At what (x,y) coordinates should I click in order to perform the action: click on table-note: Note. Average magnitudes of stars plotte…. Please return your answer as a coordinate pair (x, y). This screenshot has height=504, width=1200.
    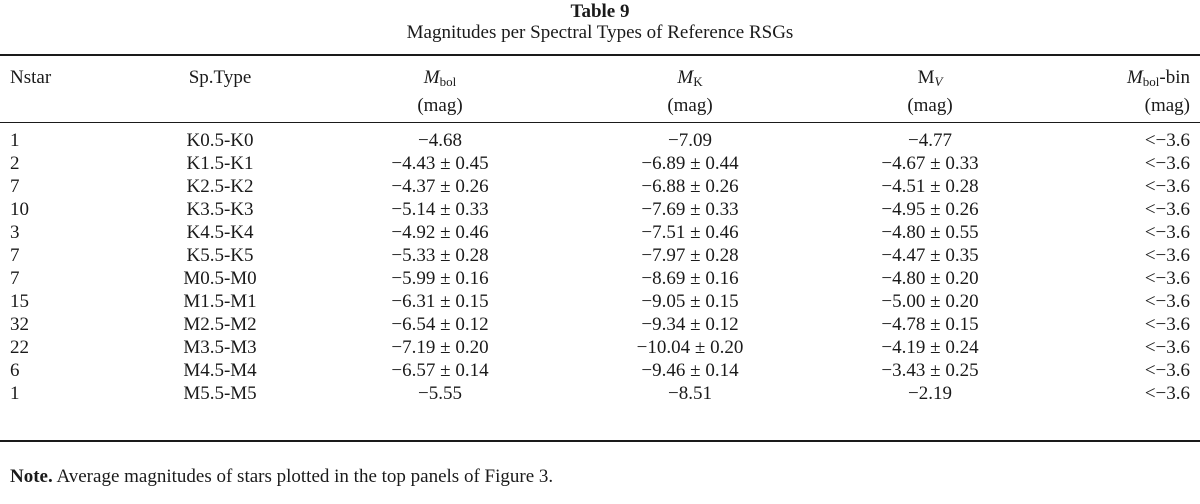
    Looking at the image, I should click on (281, 477).